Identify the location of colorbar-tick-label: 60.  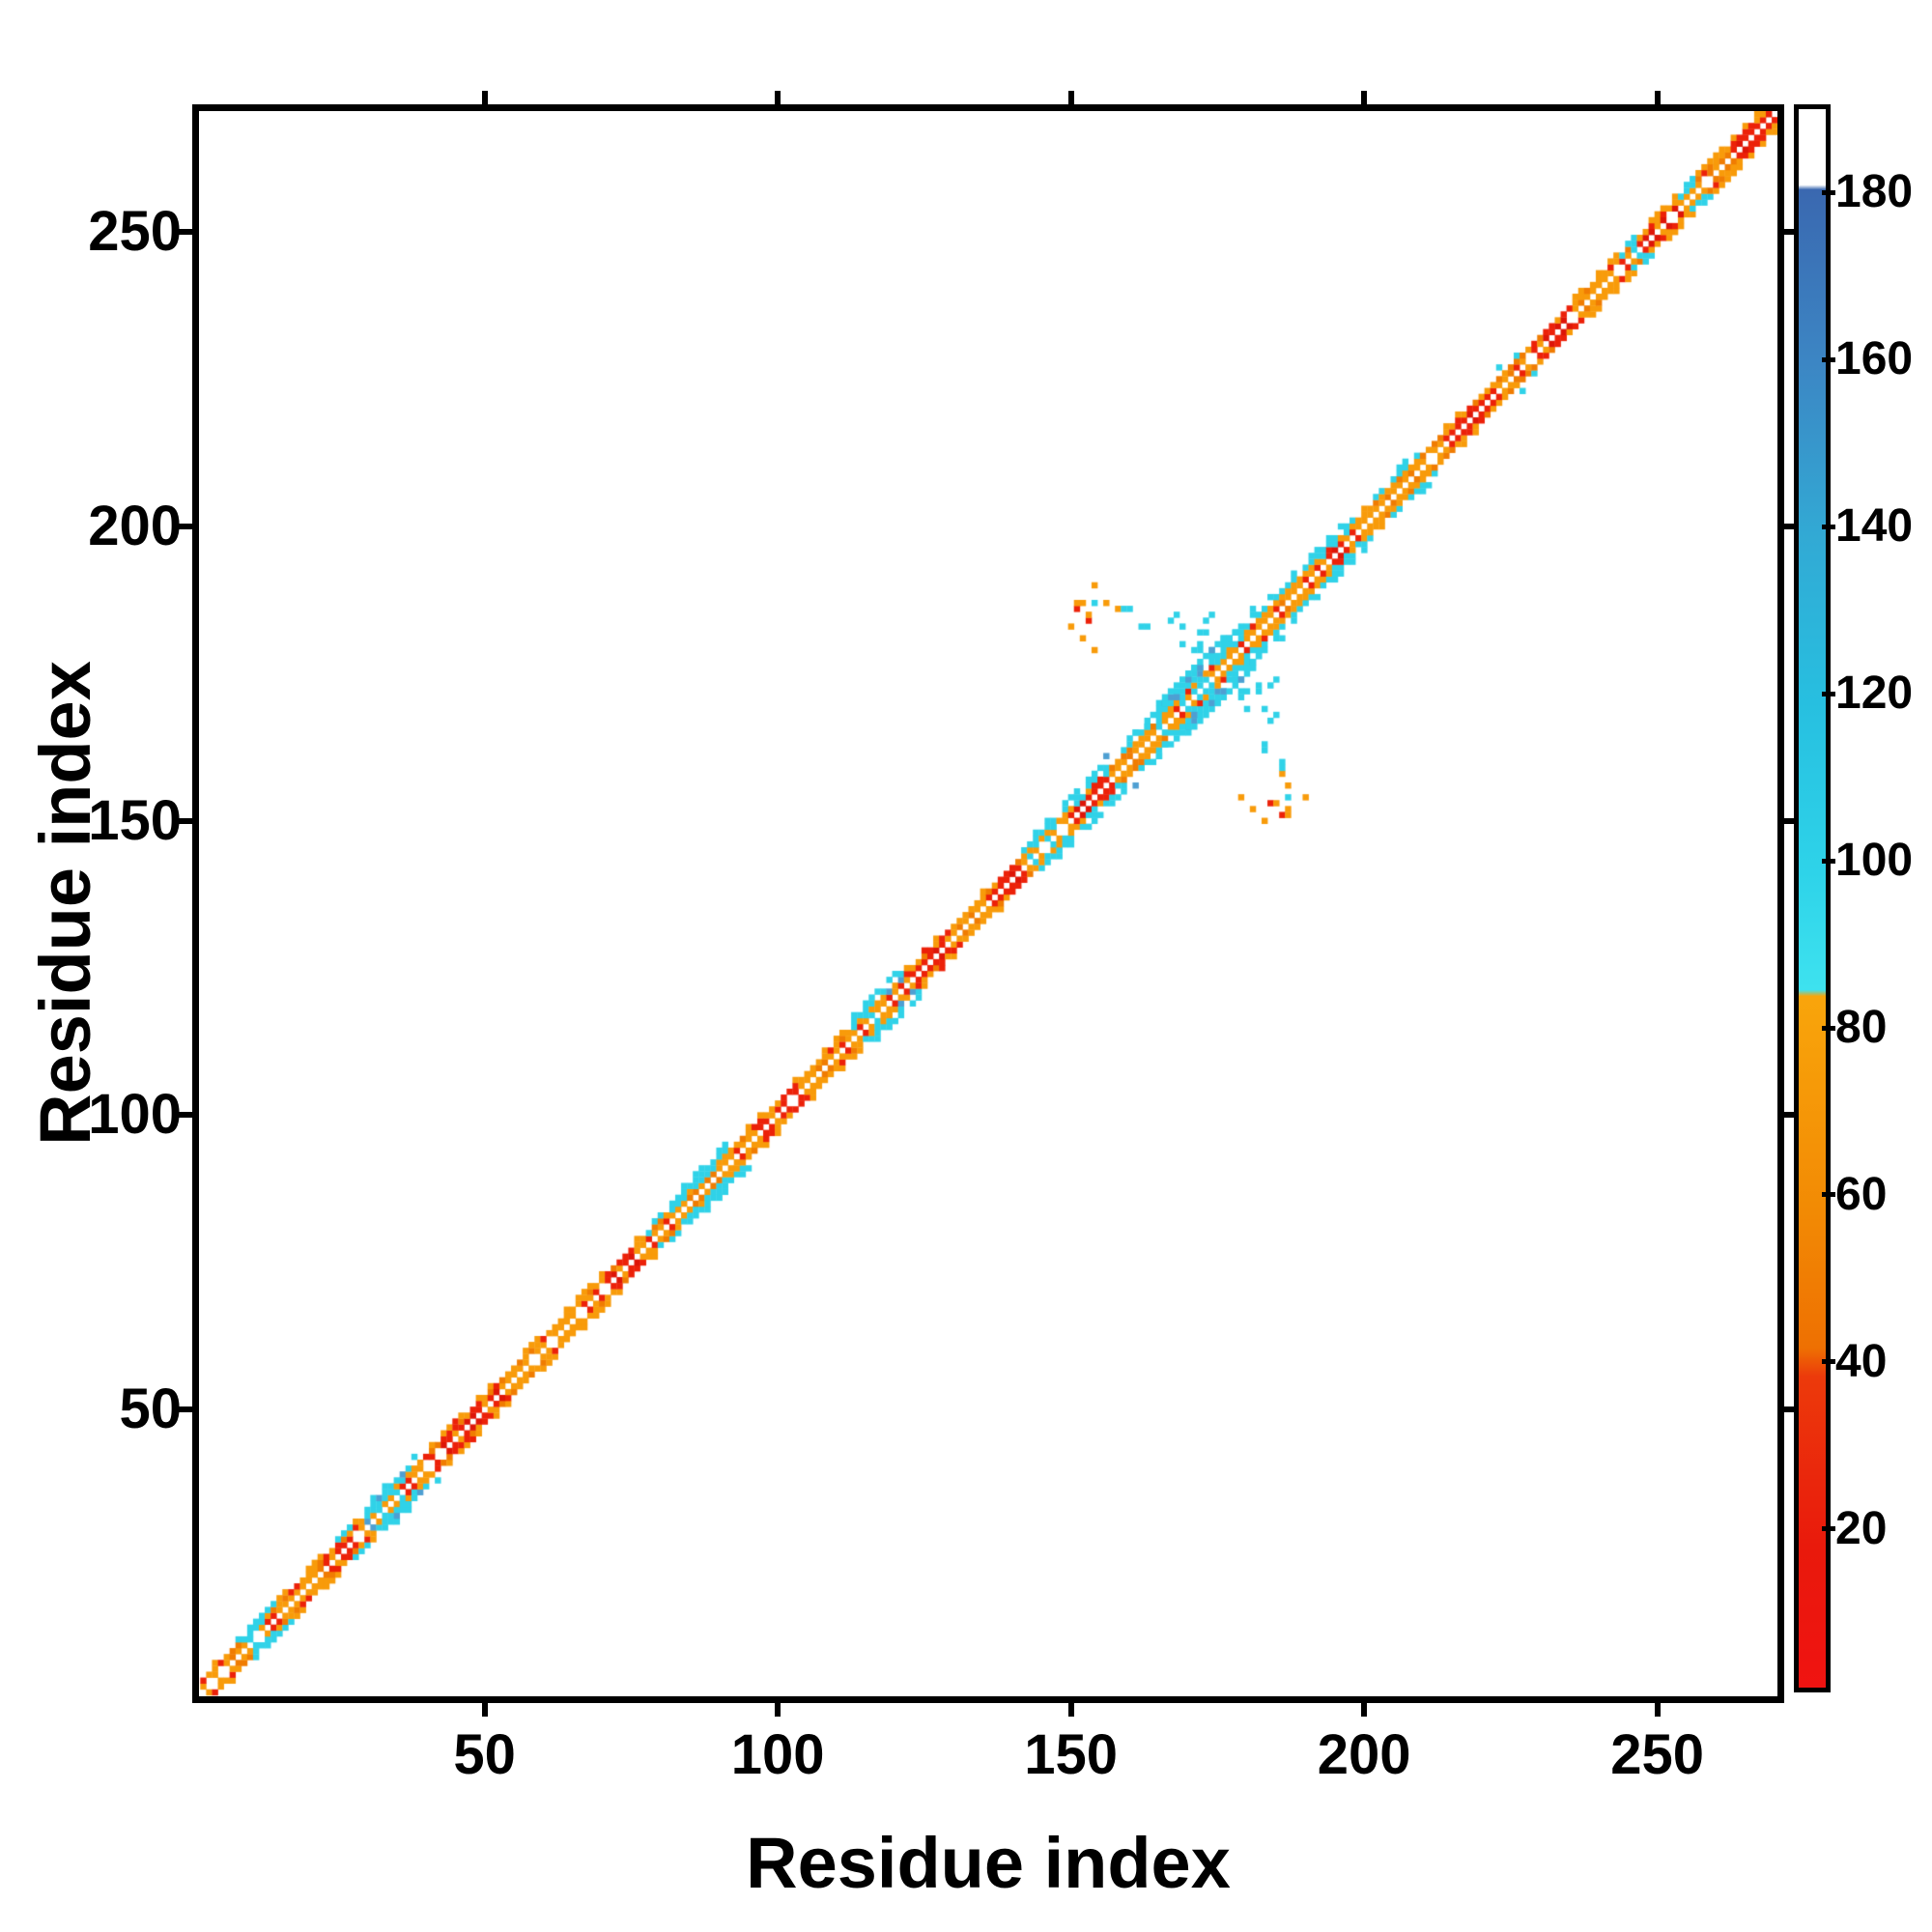
(1861, 1194).